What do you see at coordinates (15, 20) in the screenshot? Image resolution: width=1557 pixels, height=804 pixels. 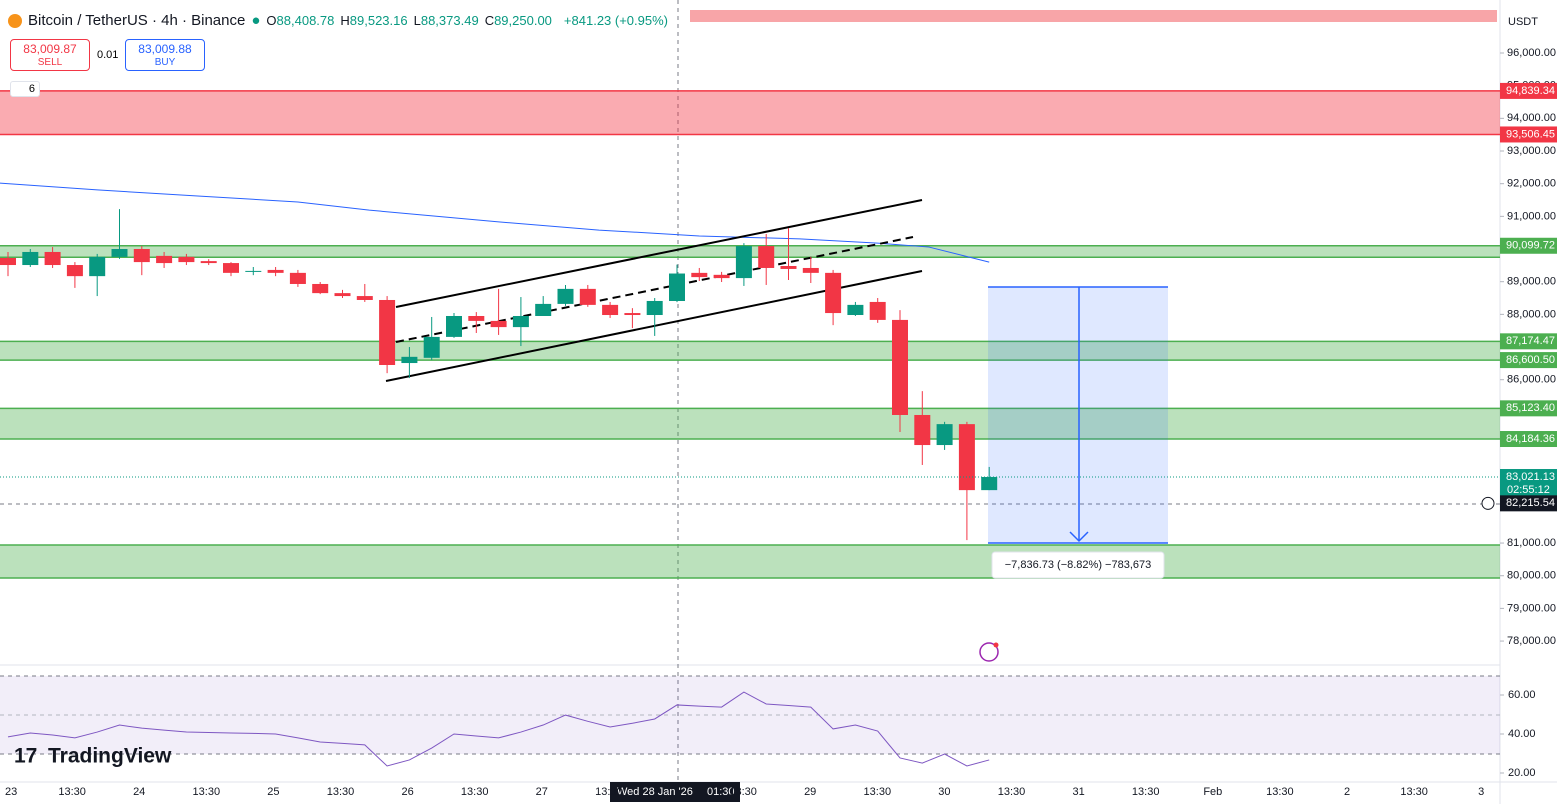 I see `symbol-icon` at bounding box center [15, 20].